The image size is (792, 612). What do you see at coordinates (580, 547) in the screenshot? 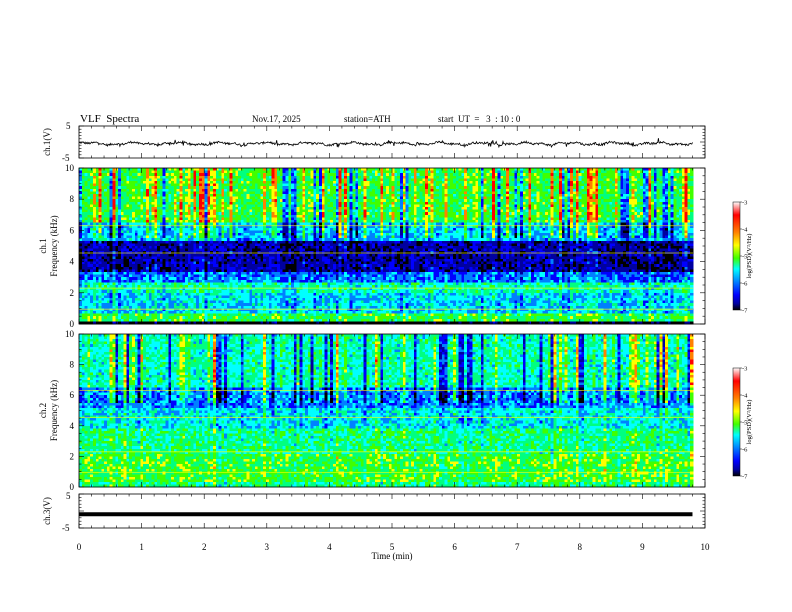
I see `x-tick-label: 8` at bounding box center [580, 547].